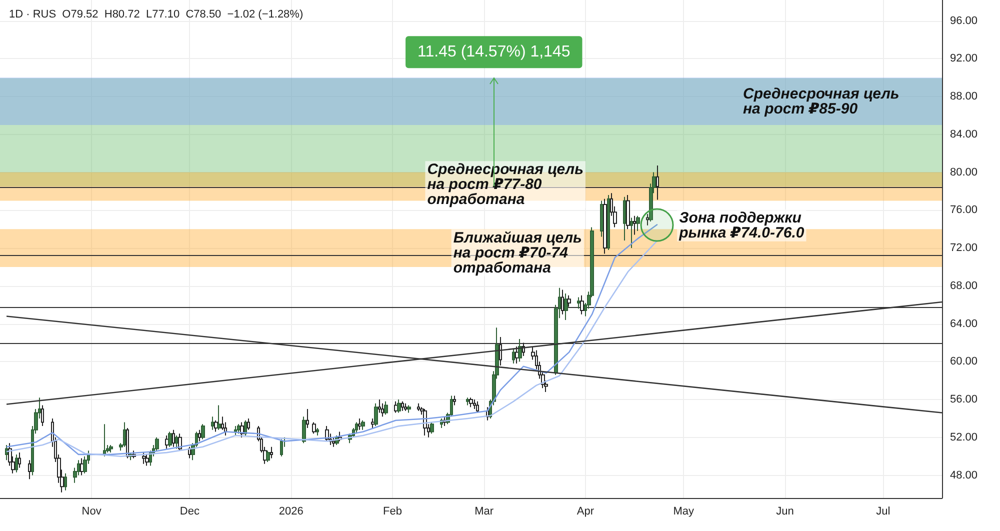 Image resolution: width=1000 pixels, height=531 pixels. What do you see at coordinates (156, 14) in the screenshot?
I see `text: 1D · RUS O79.52 H80.72 L77.10 C78.50 −1.02 (−1.28%)` at bounding box center [156, 14].